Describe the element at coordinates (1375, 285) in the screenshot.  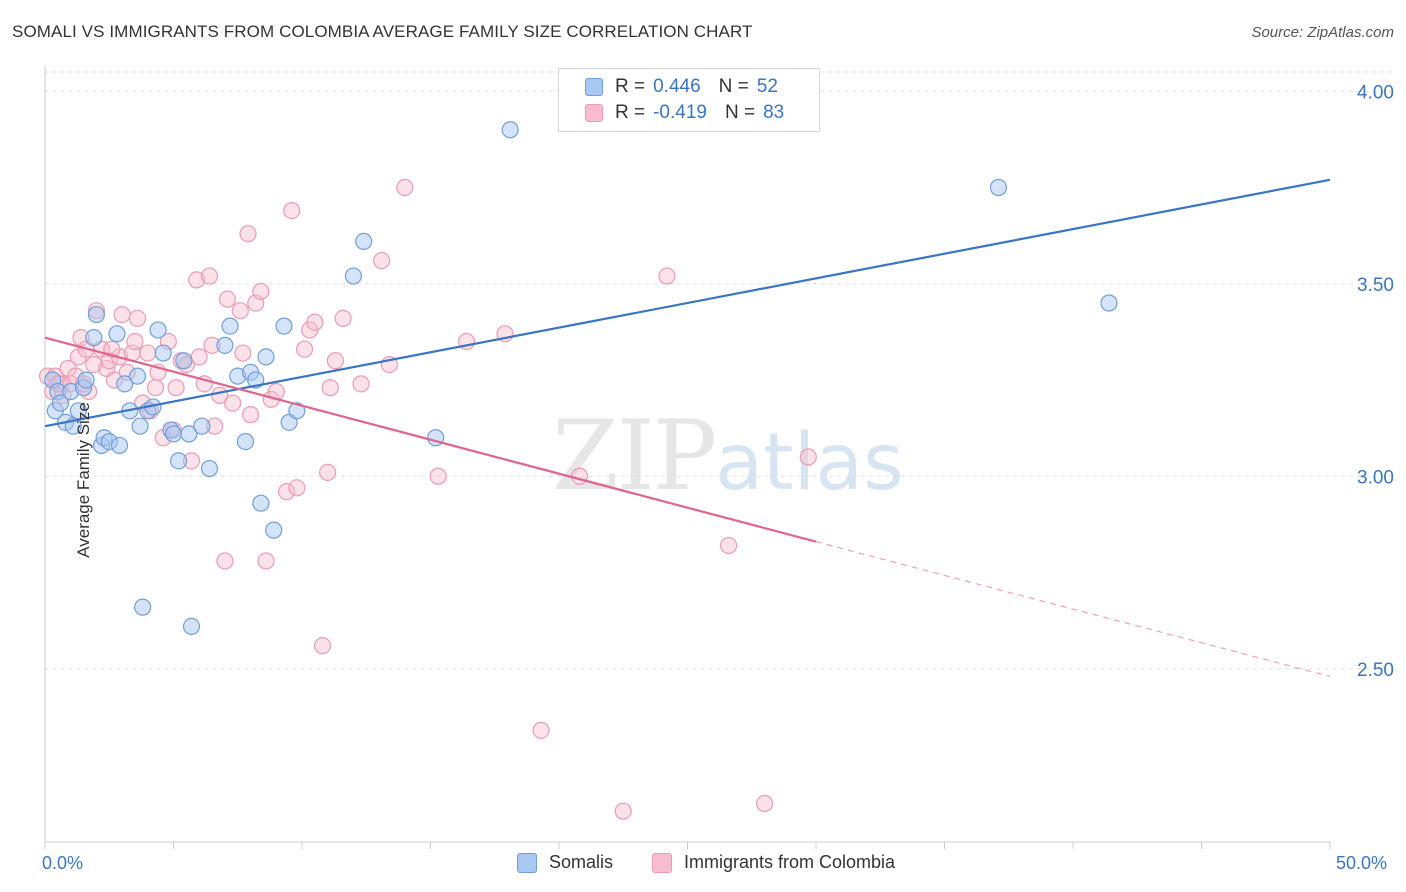
I see `y-tick-label: 3.50` at that location.